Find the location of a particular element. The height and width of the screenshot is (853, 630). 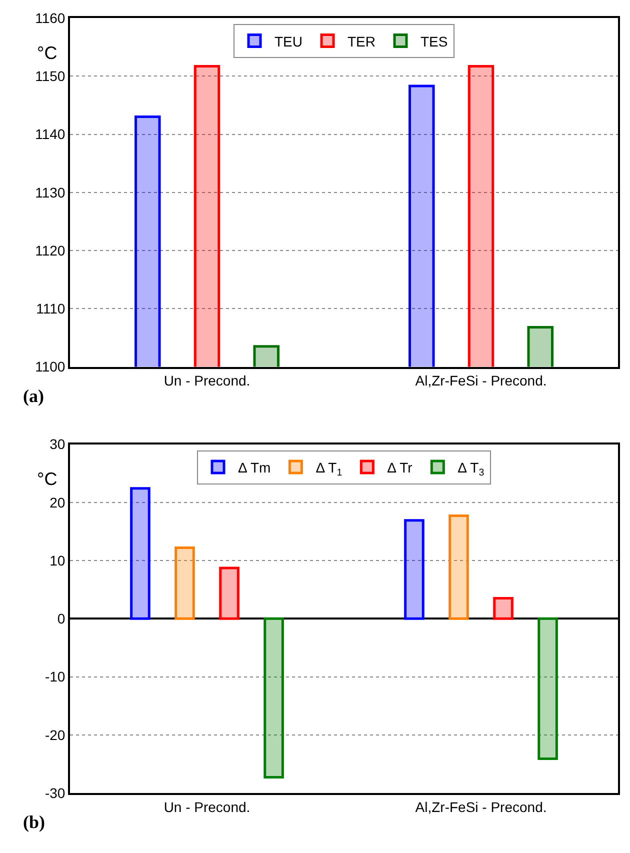

y-tick-label: -20 is located at coordinates (55, 734).